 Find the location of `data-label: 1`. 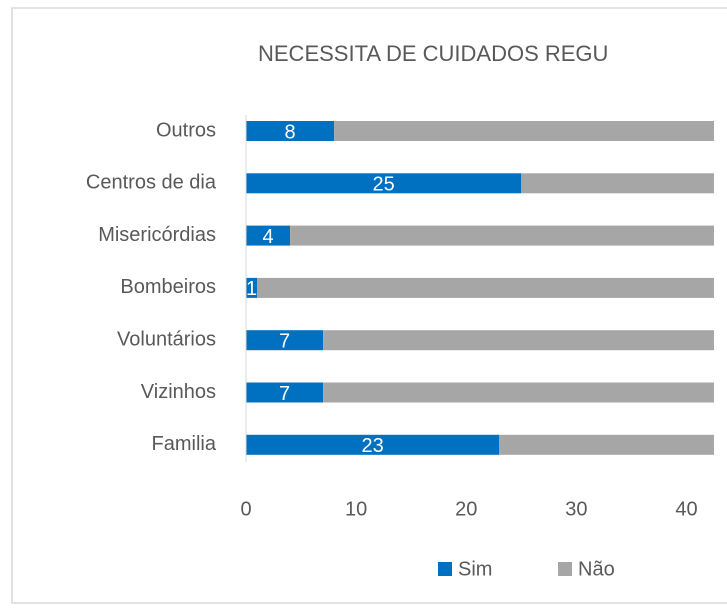

data-label: 1 is located at coordinates (251, 289).